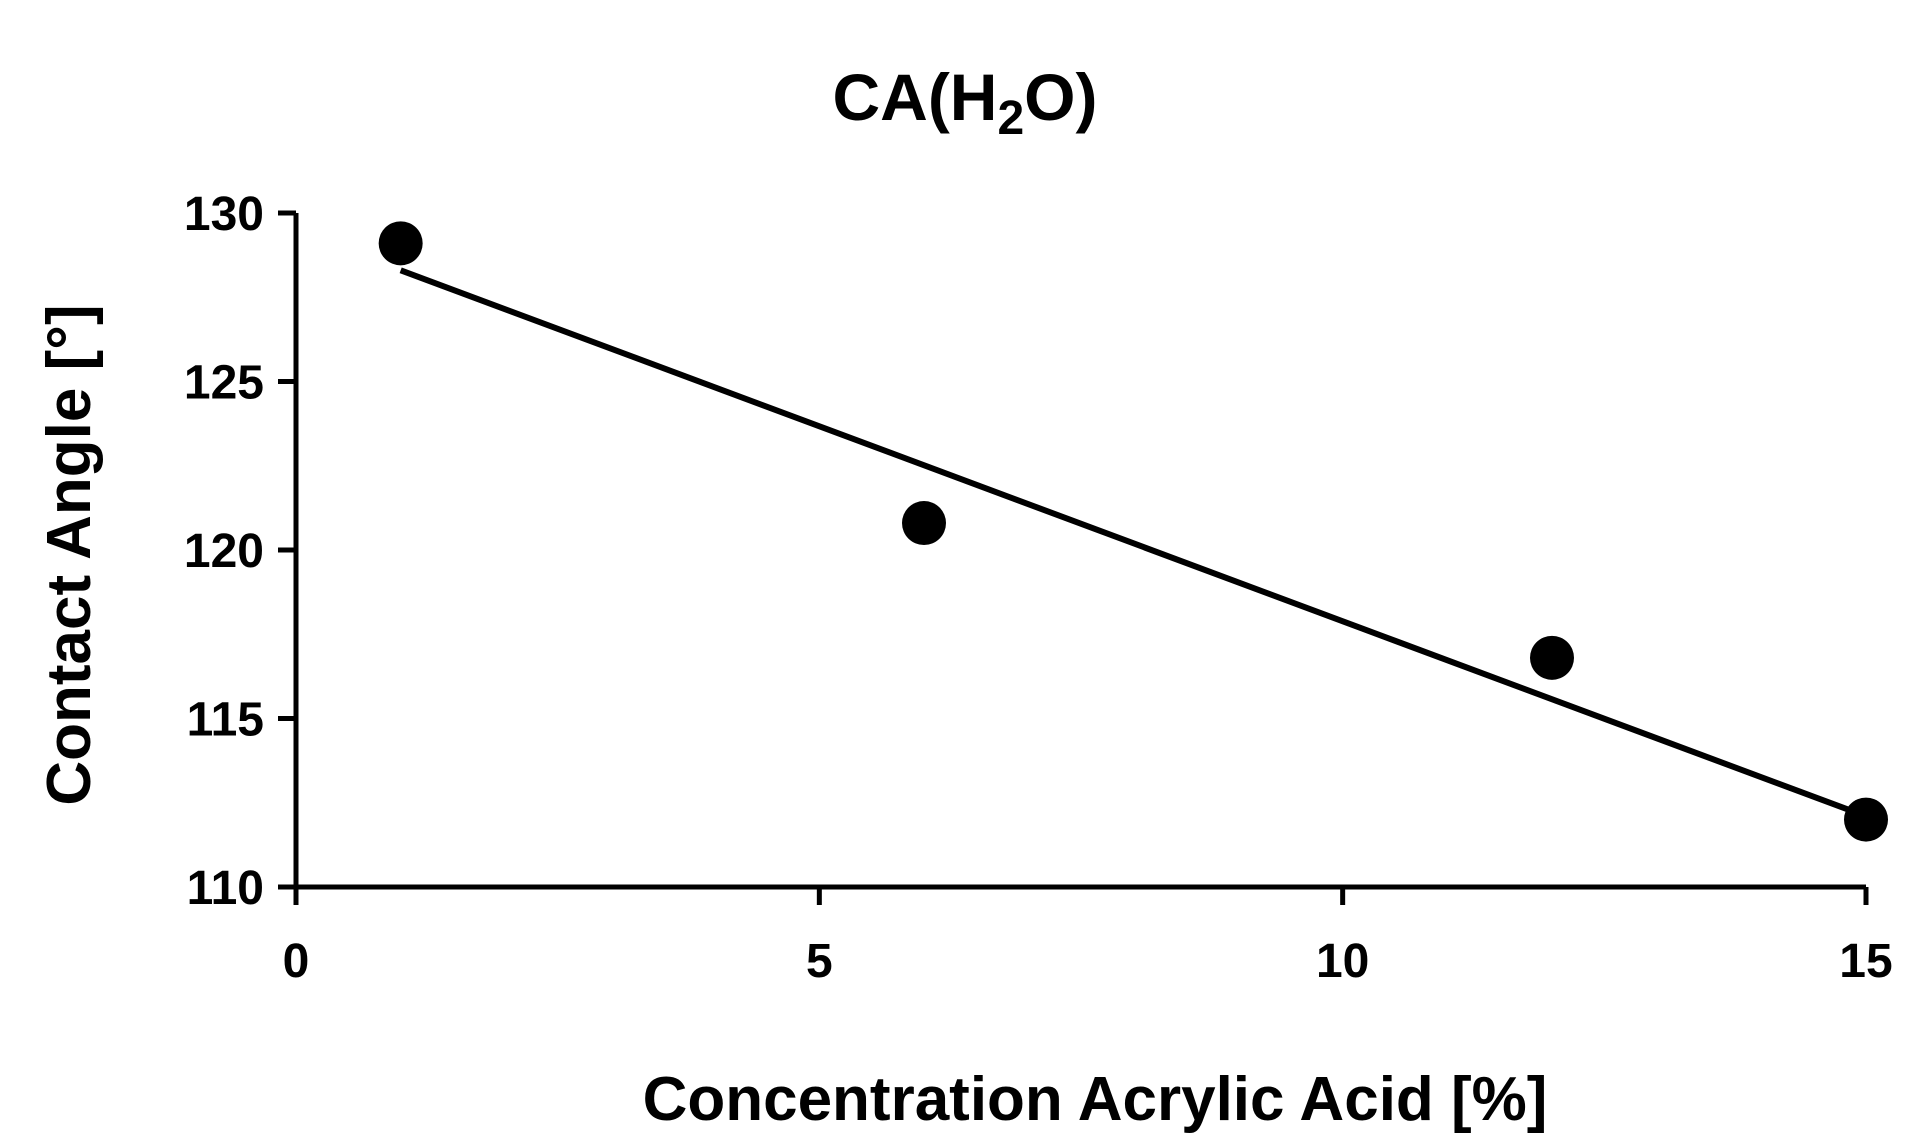  I want to click on y-tick-label: 110, so click(225, 888).